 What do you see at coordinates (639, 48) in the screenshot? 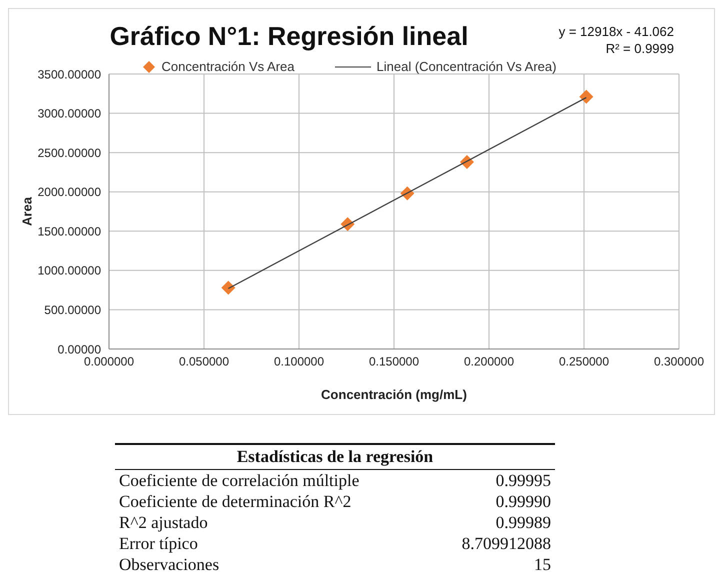
I see `text: R² = 0.9999` at bounding box center [639, 48].